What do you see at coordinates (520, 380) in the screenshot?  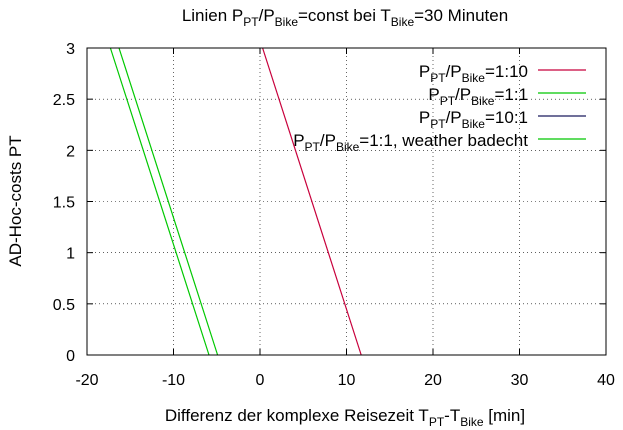 I see `x-tick-label: 30` at bounding box center [520, 380].